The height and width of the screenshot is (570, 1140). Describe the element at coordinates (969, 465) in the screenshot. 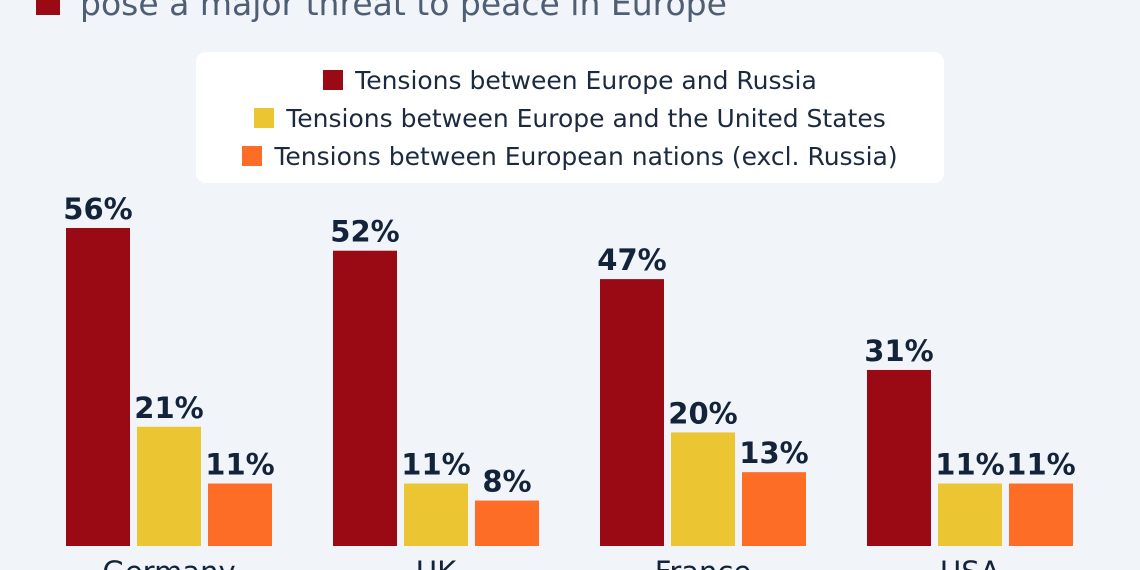

I see `data-label-usa-series-2: 11%` at that location.